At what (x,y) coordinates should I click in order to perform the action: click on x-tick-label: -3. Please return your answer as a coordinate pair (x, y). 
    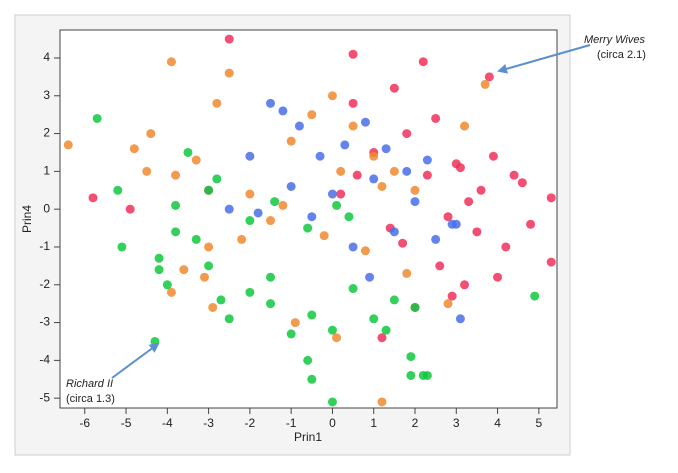
    Looking at the image, I should click on (208, 423).